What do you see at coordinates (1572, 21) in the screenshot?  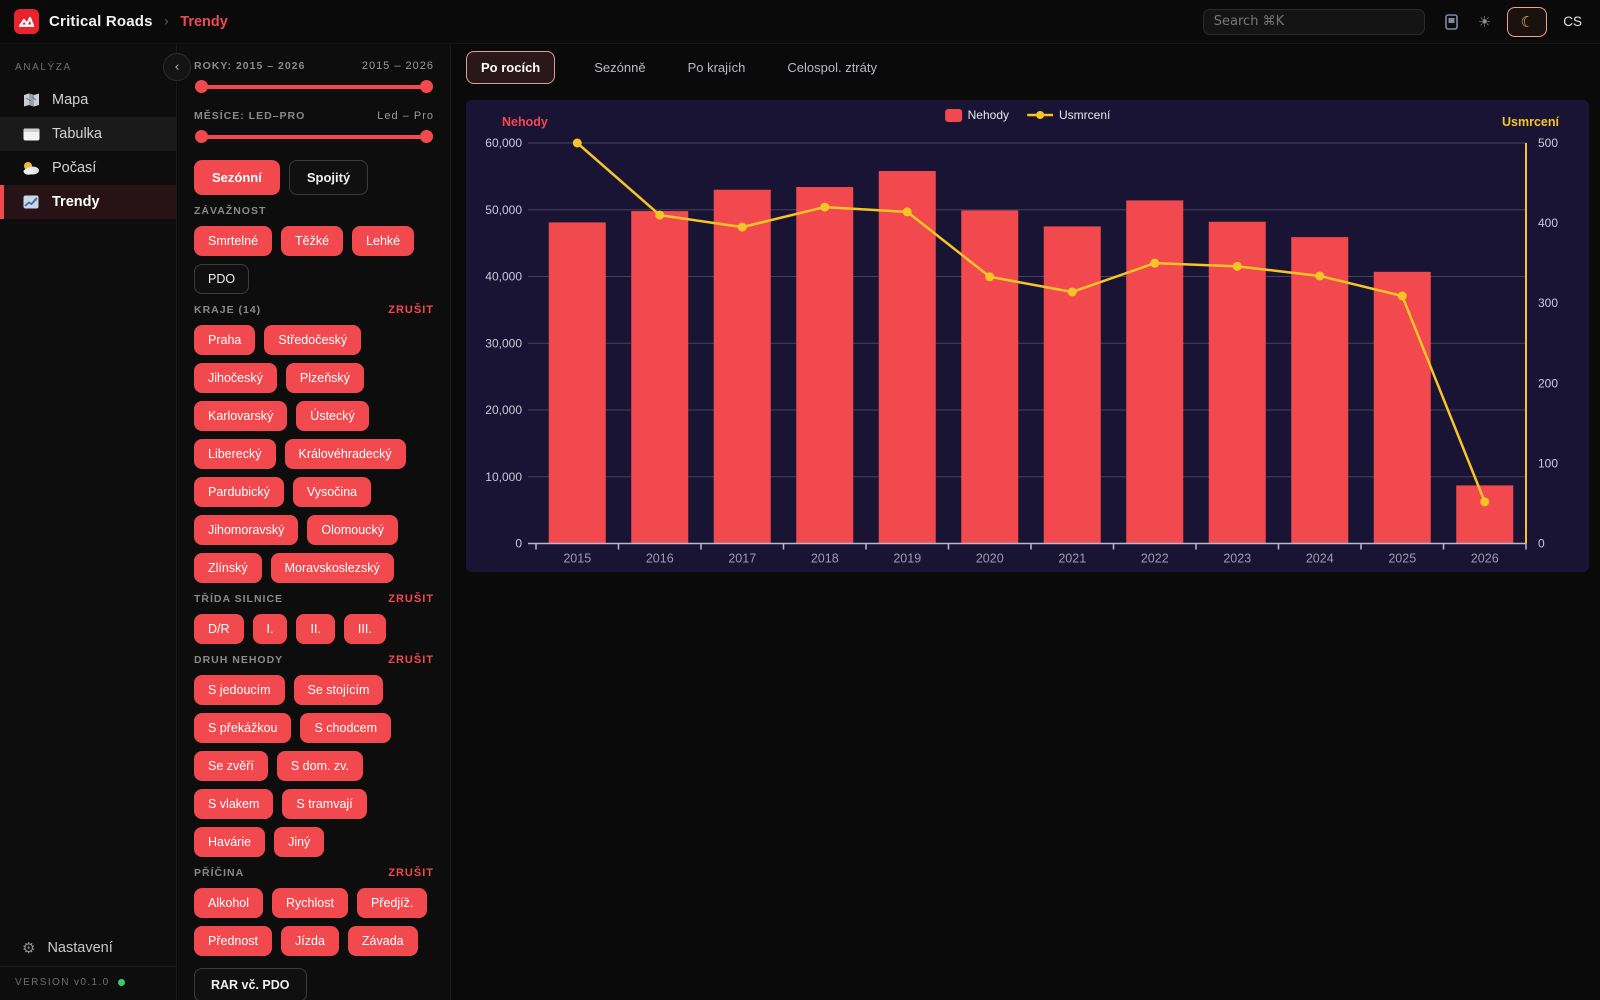 I see `language-toggle: CS` at bounding box center [1572, 21].